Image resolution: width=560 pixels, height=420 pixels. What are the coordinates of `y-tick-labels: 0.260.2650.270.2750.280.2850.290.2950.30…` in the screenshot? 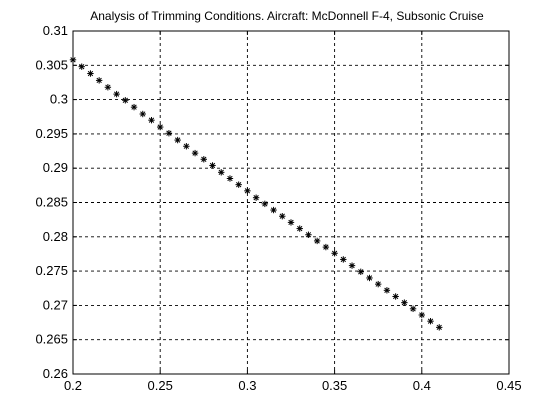 It's located at (51, 202).